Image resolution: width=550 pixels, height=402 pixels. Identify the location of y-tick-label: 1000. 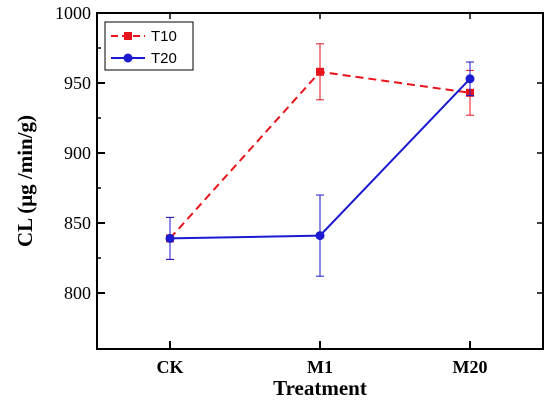
(73, 13).